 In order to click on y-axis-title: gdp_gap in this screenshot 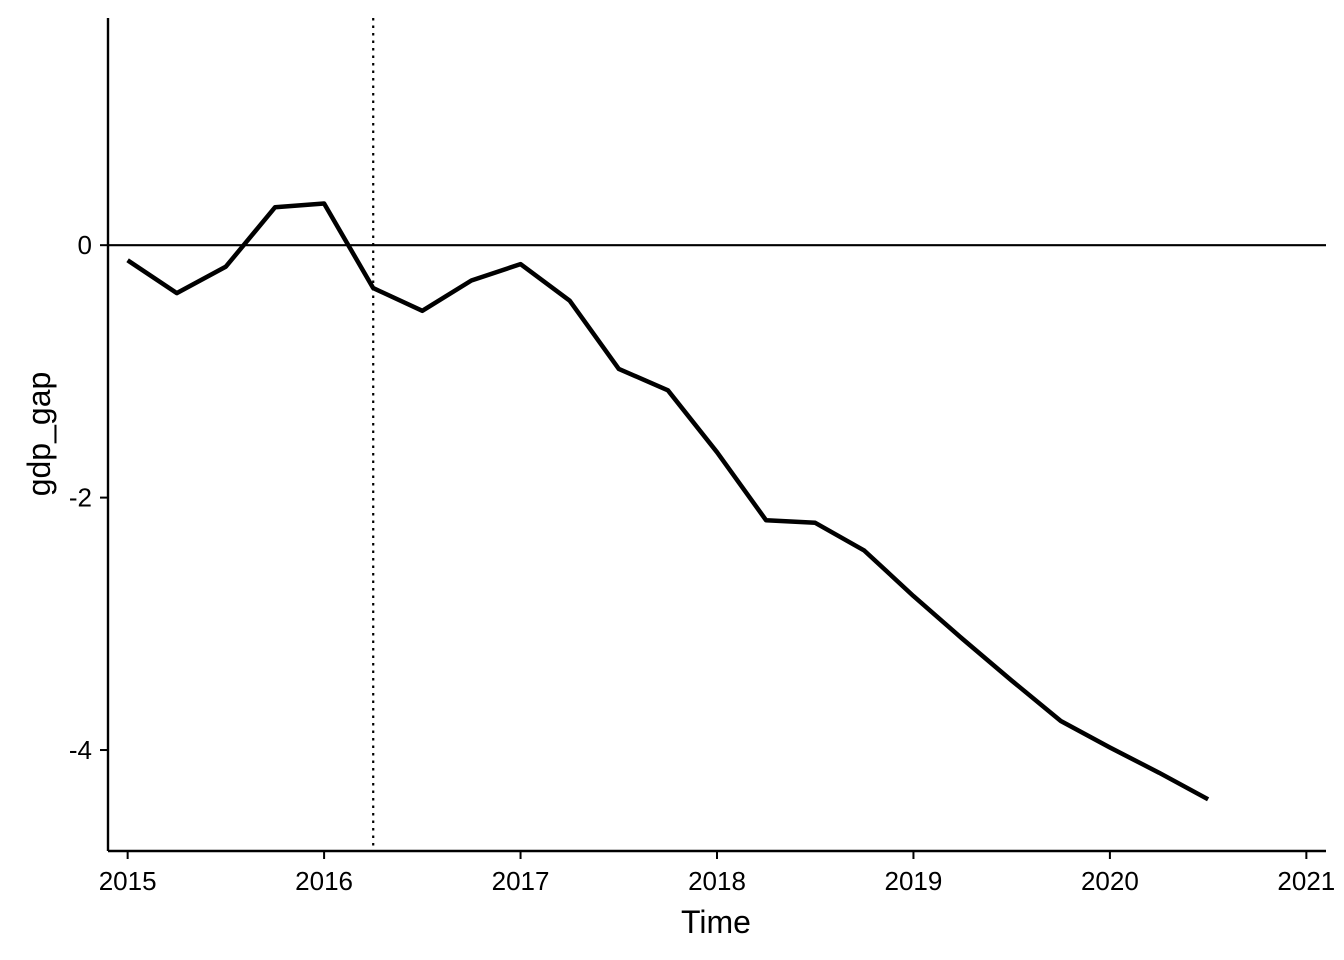, I will do `click(39, 434)`.